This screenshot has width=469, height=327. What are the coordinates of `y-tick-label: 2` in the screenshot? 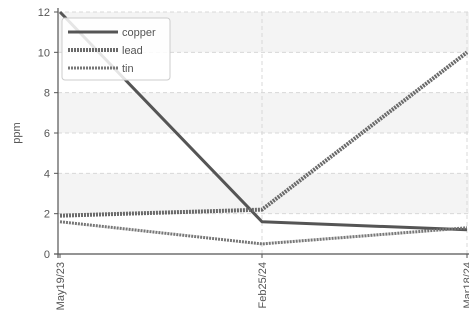 It's located at (47, 215).